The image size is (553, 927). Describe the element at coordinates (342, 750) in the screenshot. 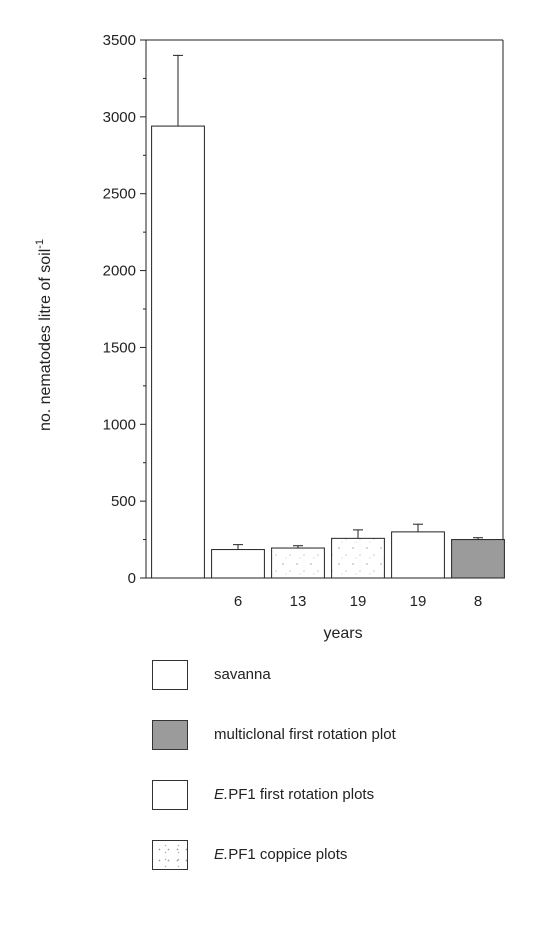

I see `legend-item-multiclonal: multiclonal first rotation plot` at that location.